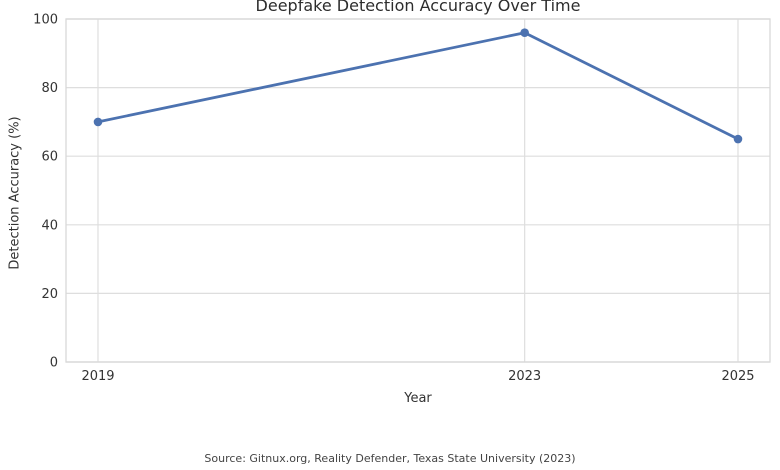  Describe the element at coordinates (49, 88) in the screenshot. I see `y-tick-label: 80` at that location.